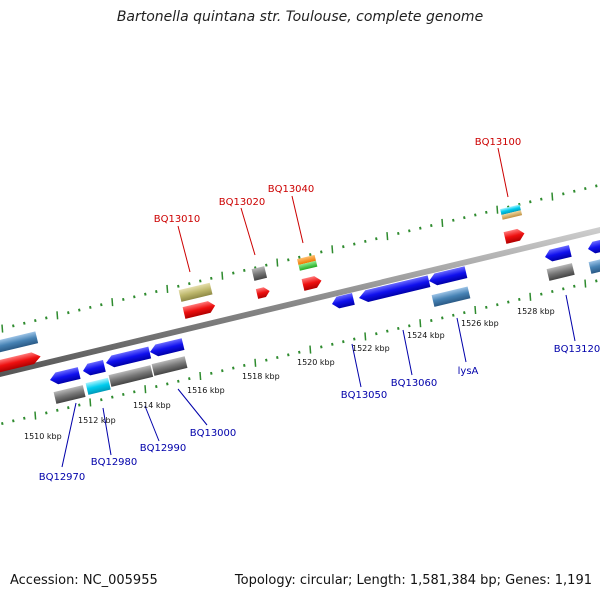 The height and width of the screenshot is (600, 600). Describe the element at coordinates (308, 265) in the screenshot. I see `feature-green` at that location.